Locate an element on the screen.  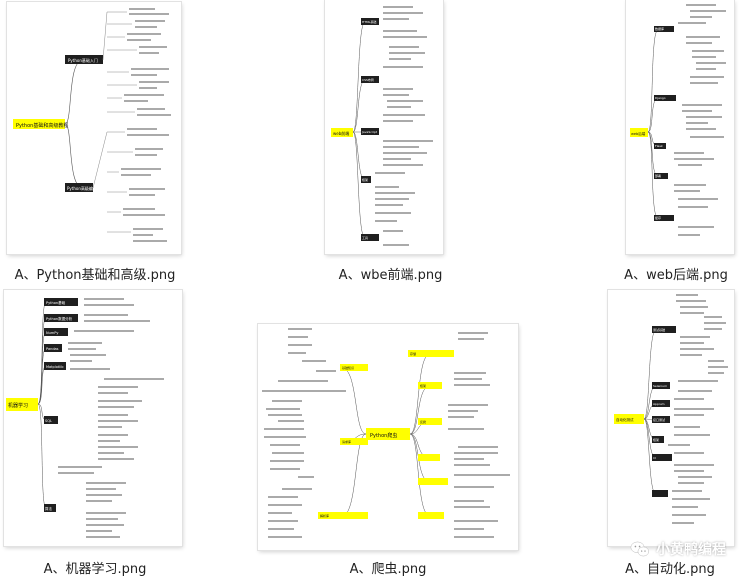
watermark: 小黄鸭编程 is located at coordinates (678, 549).